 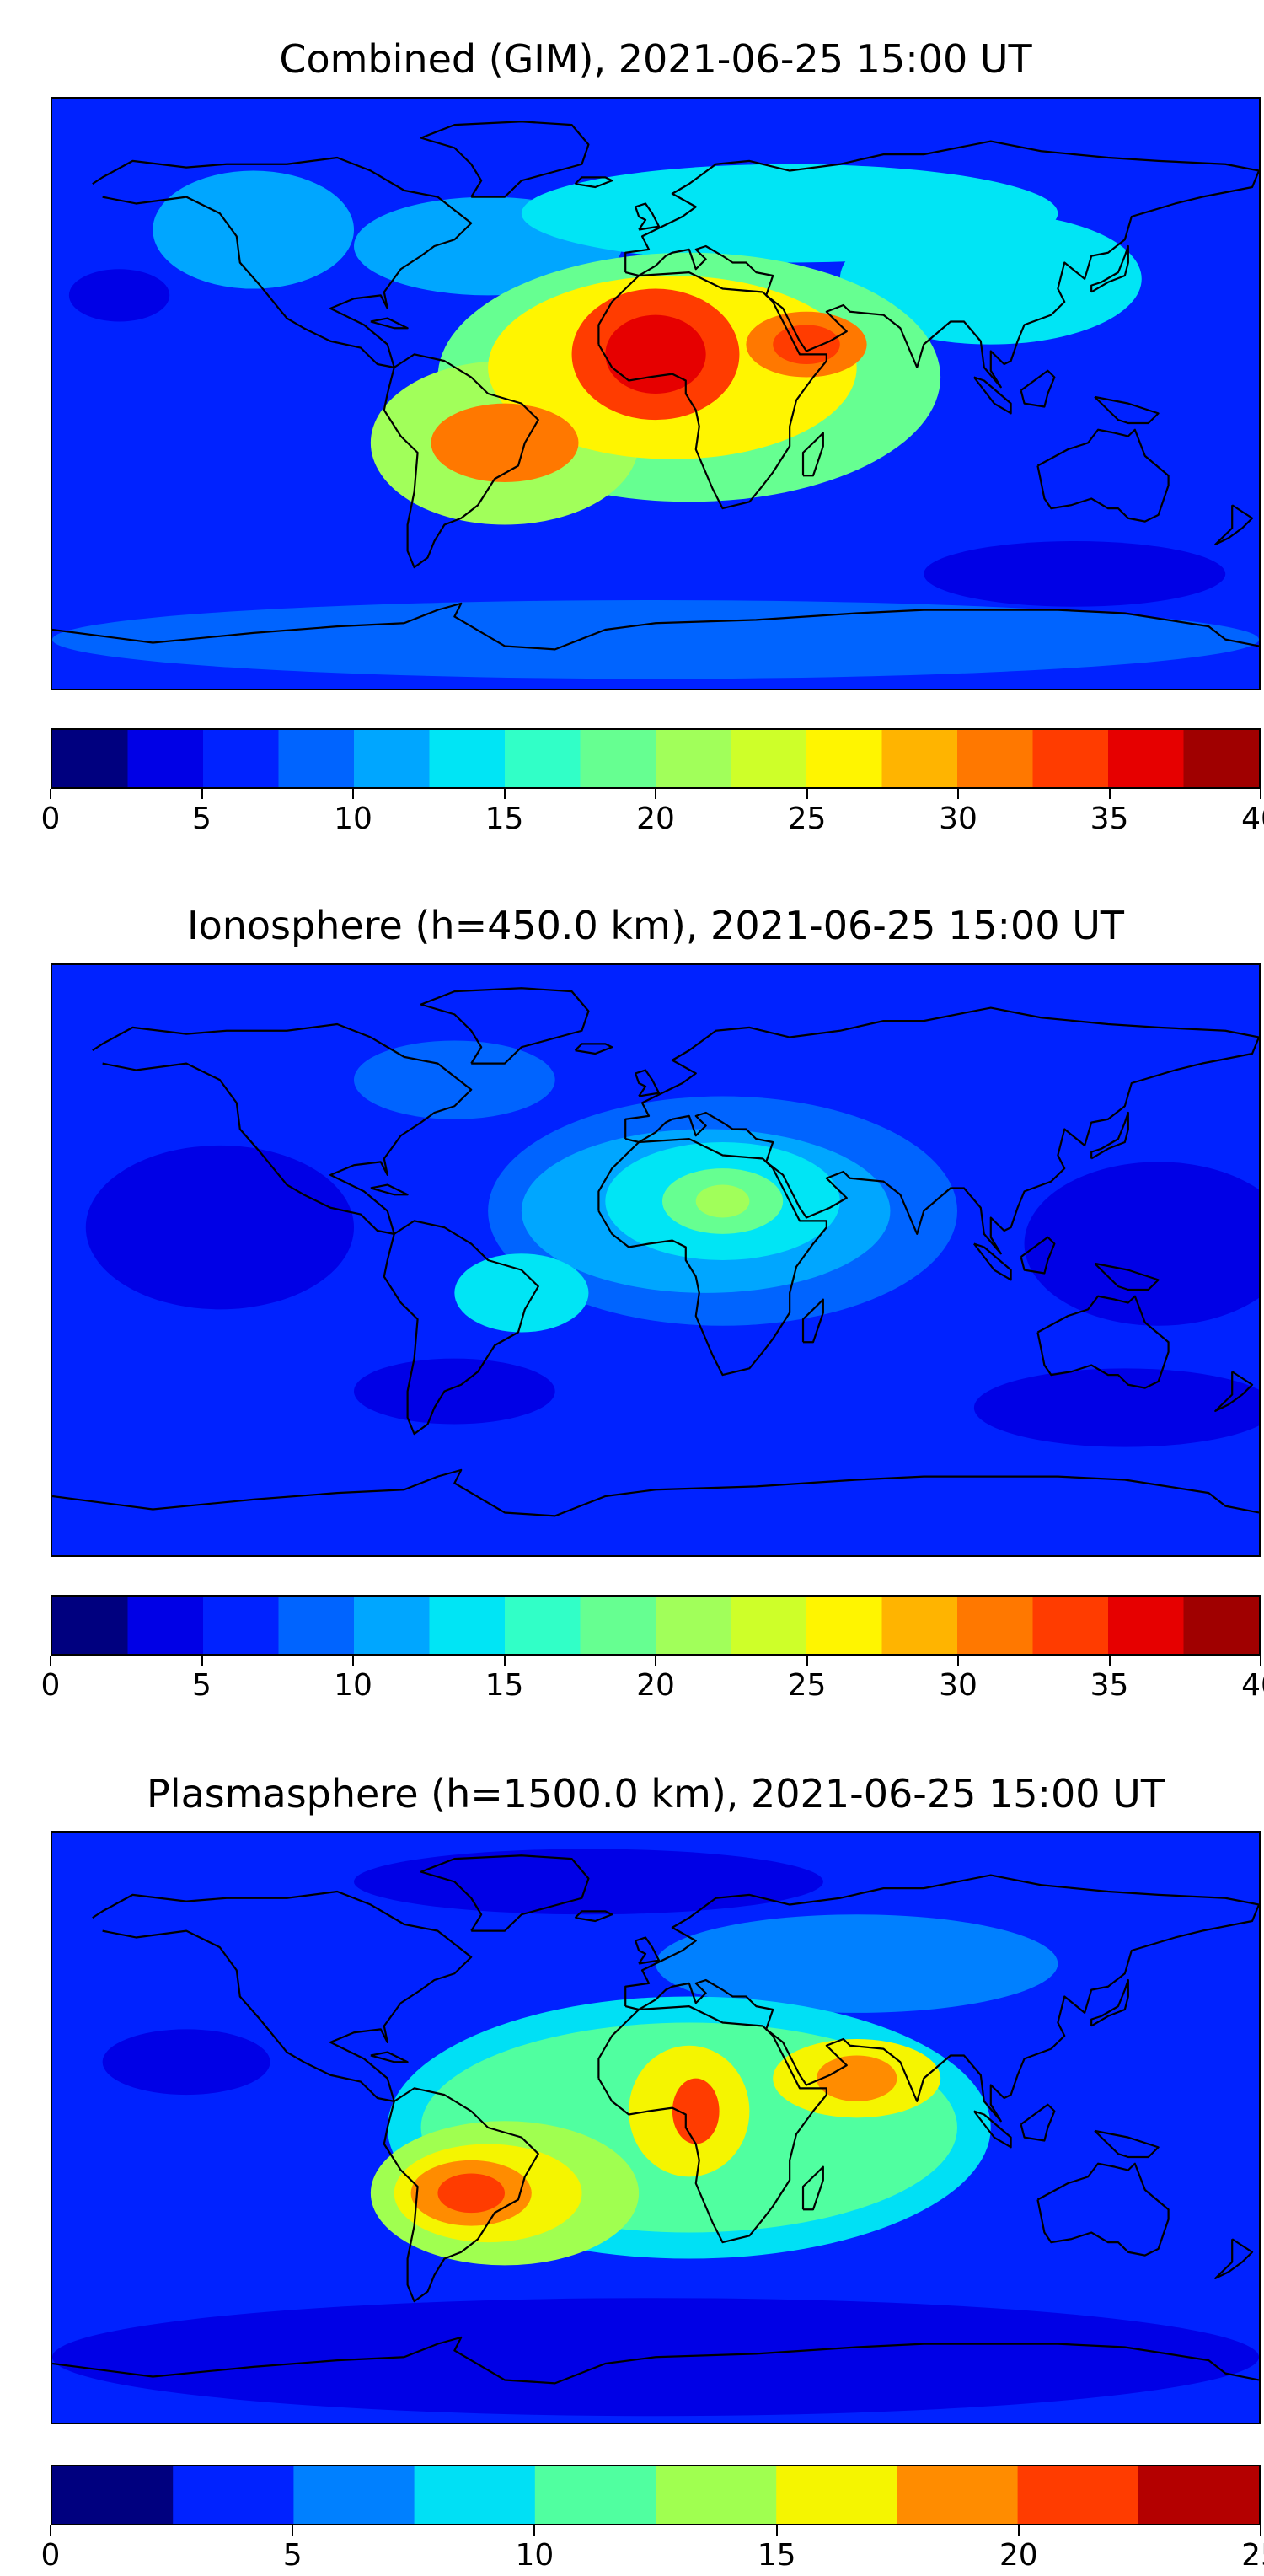 What do you see at coordinates (992, 1261) in the screenshot?
I see `coastline-sumatra` at bounding box center [992, 1261].